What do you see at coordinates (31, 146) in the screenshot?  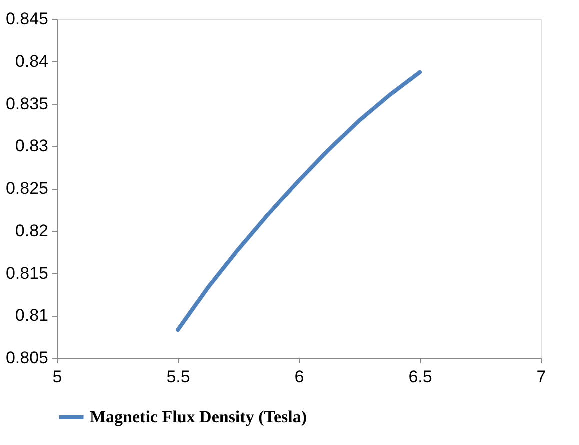 I see `y-tick-label: 0.83` at bounding box center [31, 146].